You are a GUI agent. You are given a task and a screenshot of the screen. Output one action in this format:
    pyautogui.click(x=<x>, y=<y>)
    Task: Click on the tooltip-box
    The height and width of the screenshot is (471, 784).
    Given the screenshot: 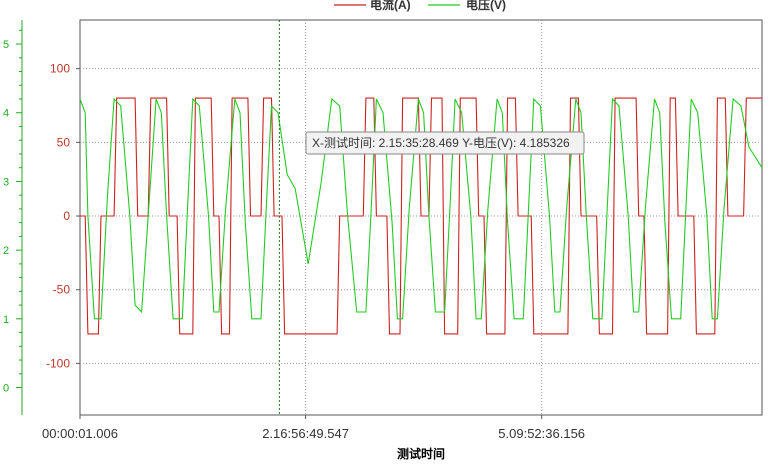 What is the action you would take?
    pyautogui.click(x=445, y=143)
    